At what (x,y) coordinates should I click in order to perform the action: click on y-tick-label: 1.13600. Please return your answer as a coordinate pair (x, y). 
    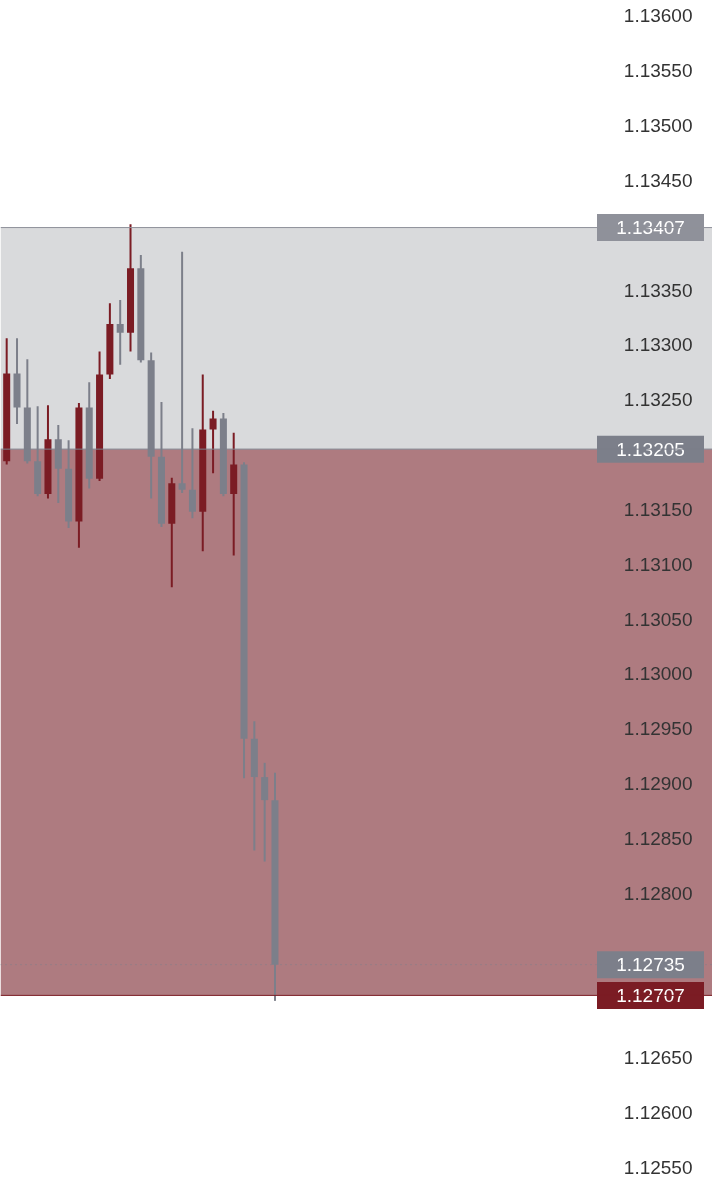
    Looking at the image, I should click on (658, 16).